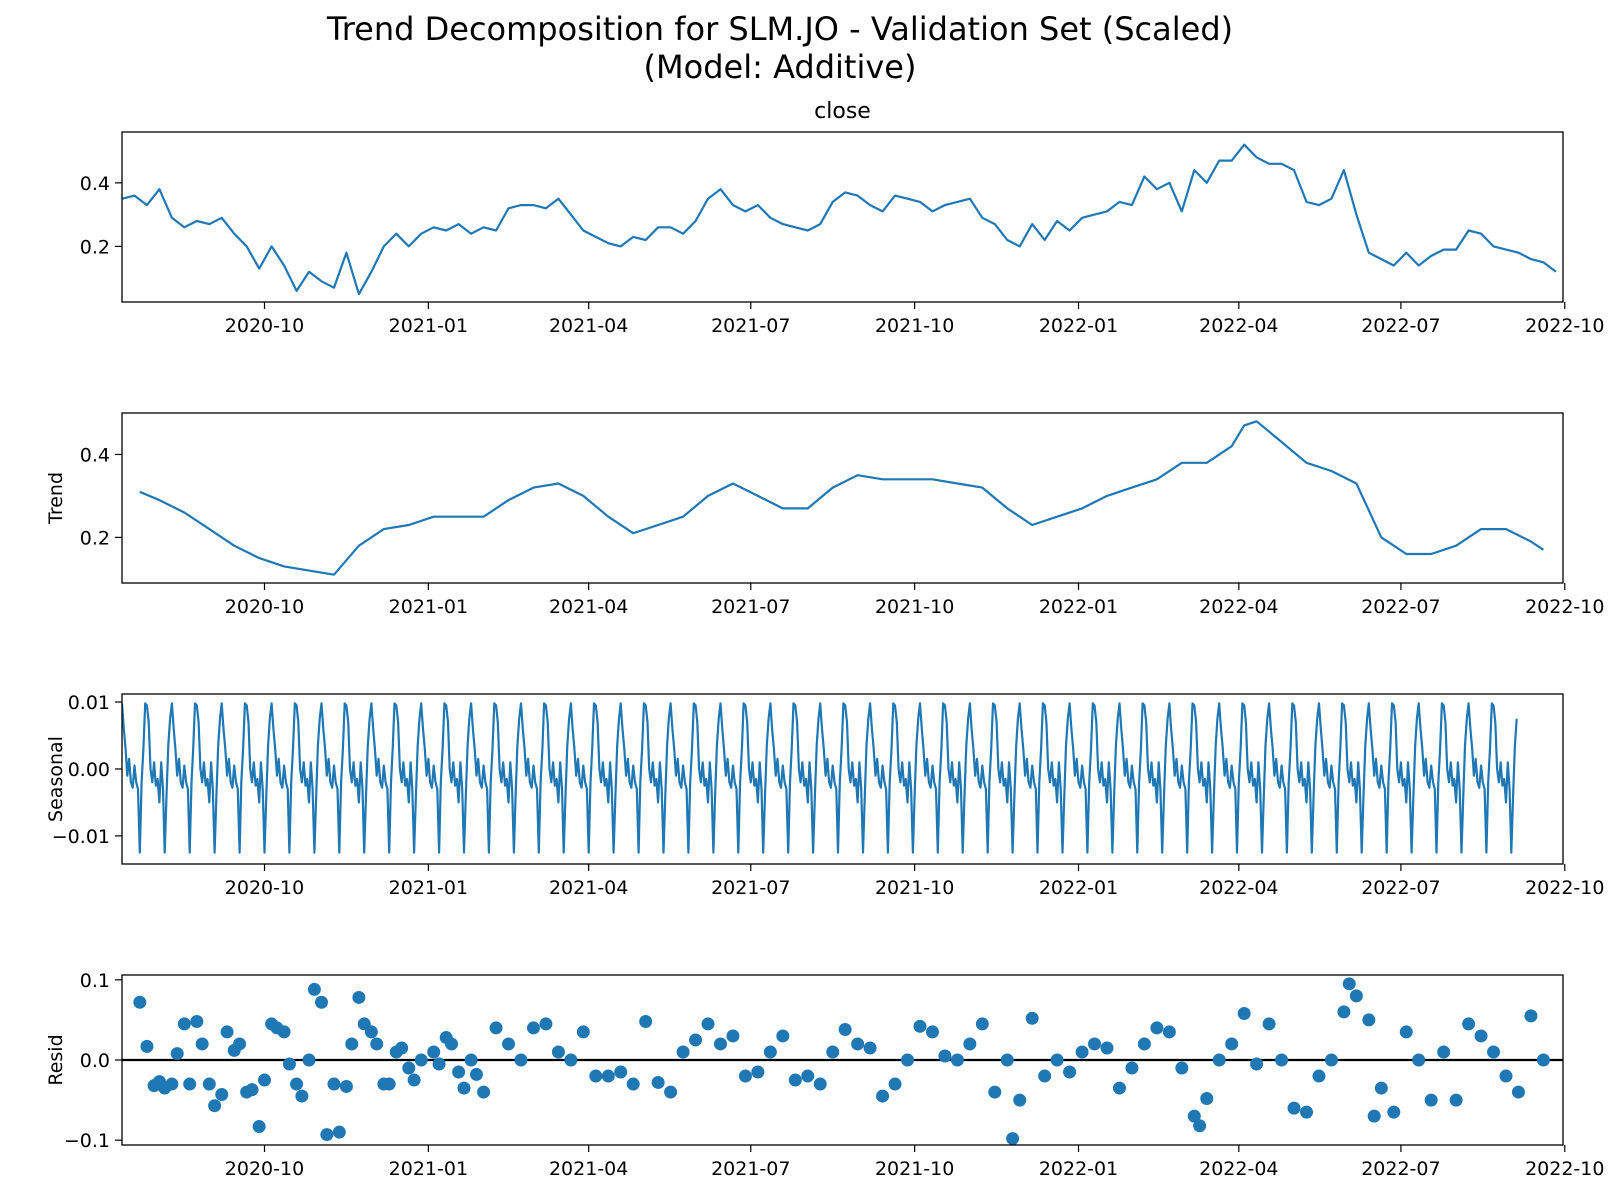 Image resolution: width=1613 pixels, height=1191 pixels. What do you see at coordinates (89, 703) in the screenshot?
I see `y-tick-label: 0.01` at bounding box center [89, 703].